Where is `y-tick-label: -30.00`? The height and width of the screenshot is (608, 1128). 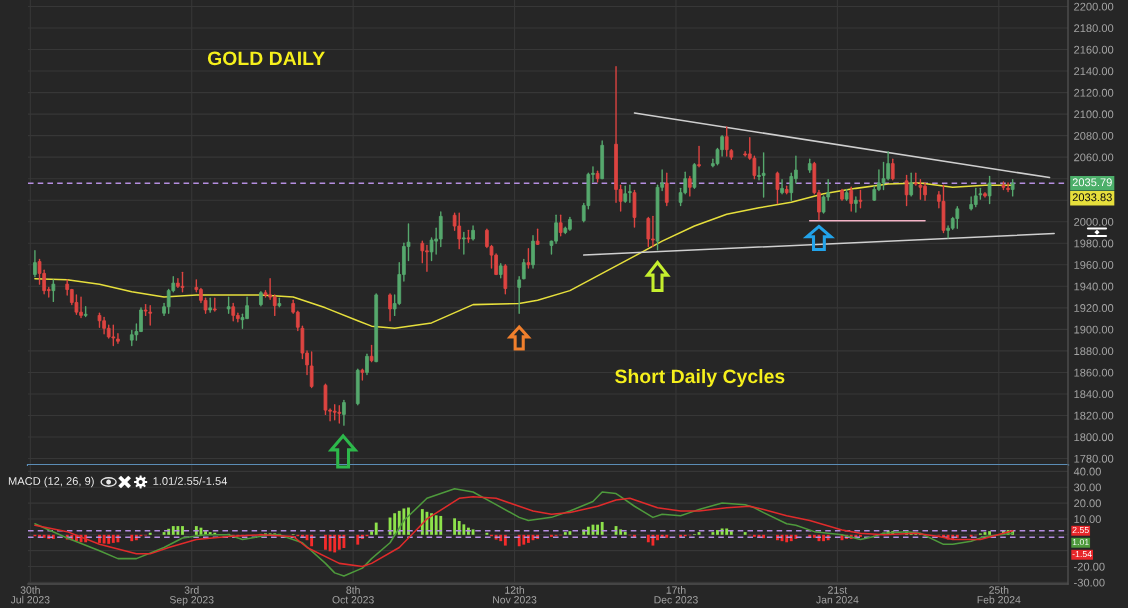
y-tick-label: -30.00 is located at coordinates (1089, 582).